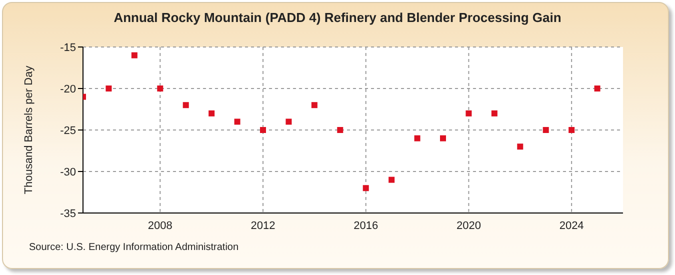 The width and height of the screenshot is (675, 275). What do you see at coordinates (571, 226) in the screenshot?
I see `x-tick-label: 2024` at bounding box center [571, 226].